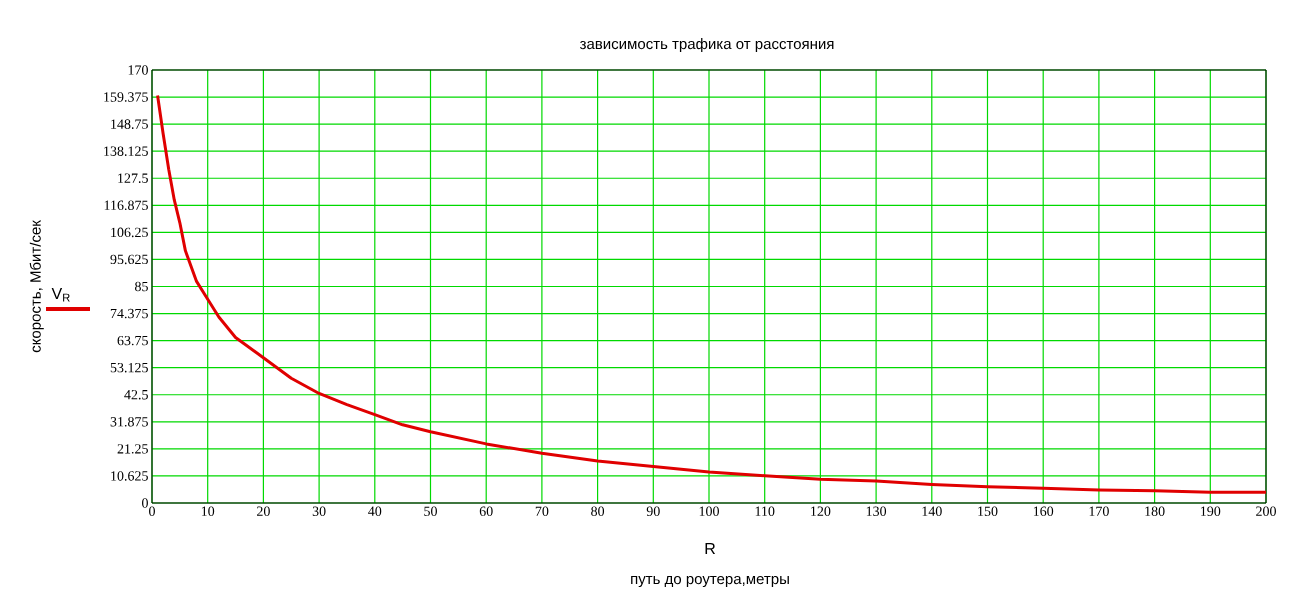 The image size is (1289, 594). Describe the element at coordinates (129, 313) in the screenshot. I see `y-tick-label: 74.375` at that location.